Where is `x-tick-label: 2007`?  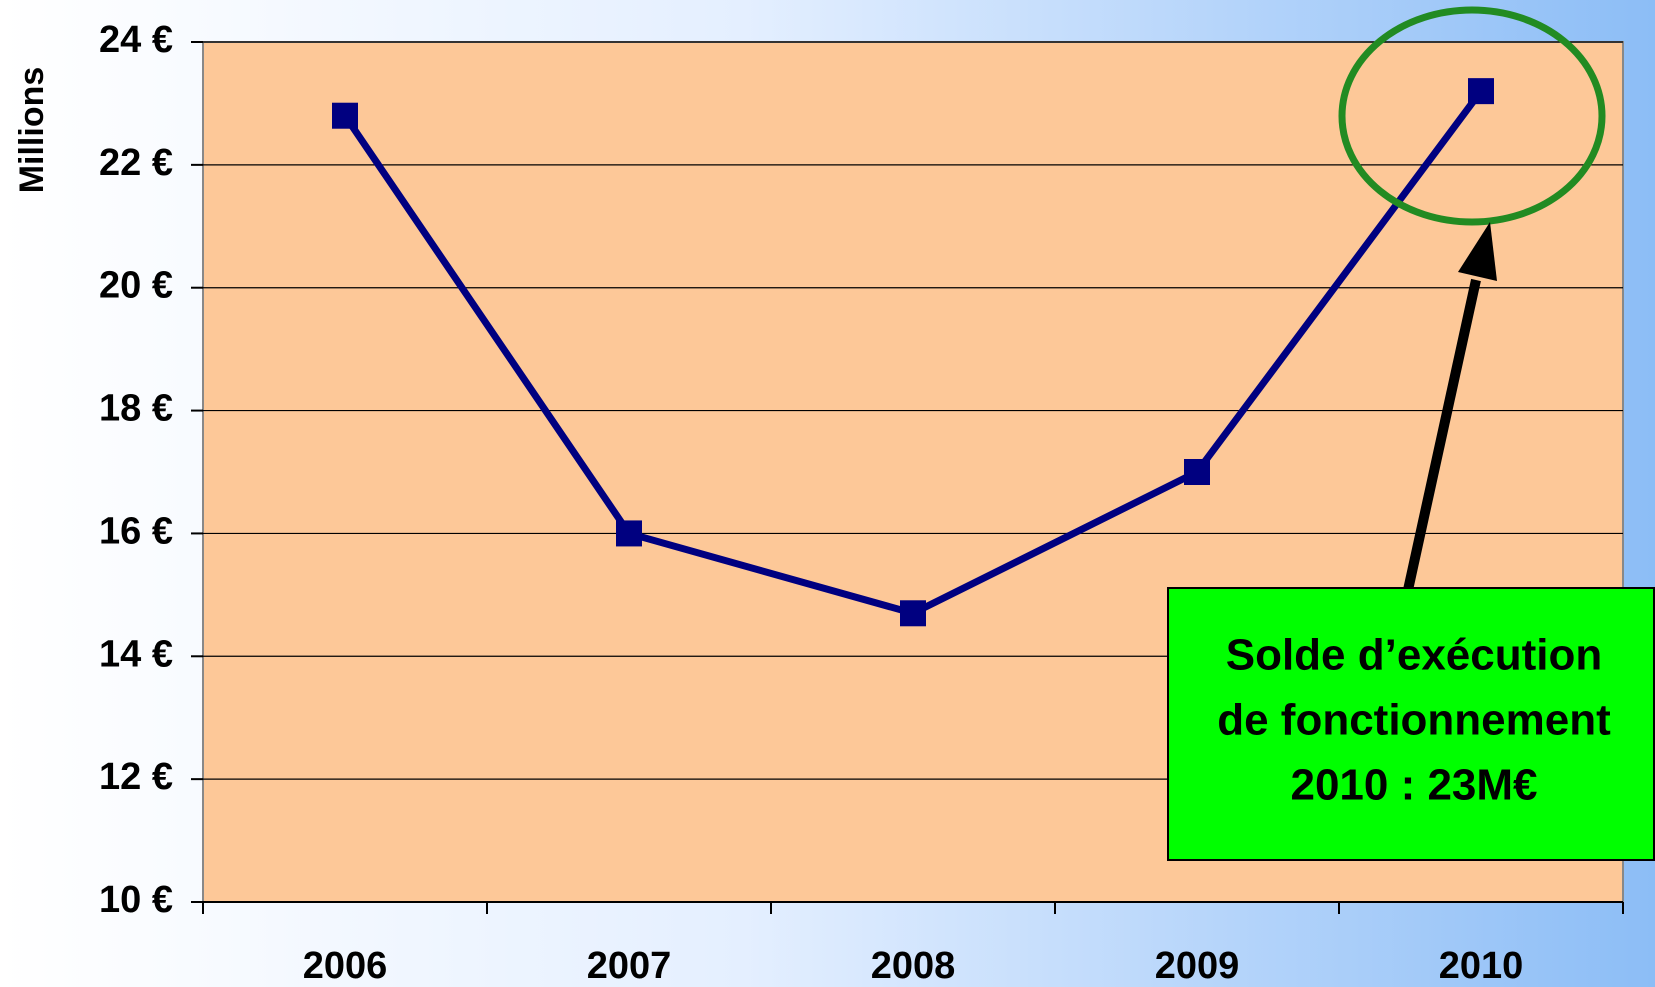
x-tick-label: 2007 is located at coordinates (629, 966).